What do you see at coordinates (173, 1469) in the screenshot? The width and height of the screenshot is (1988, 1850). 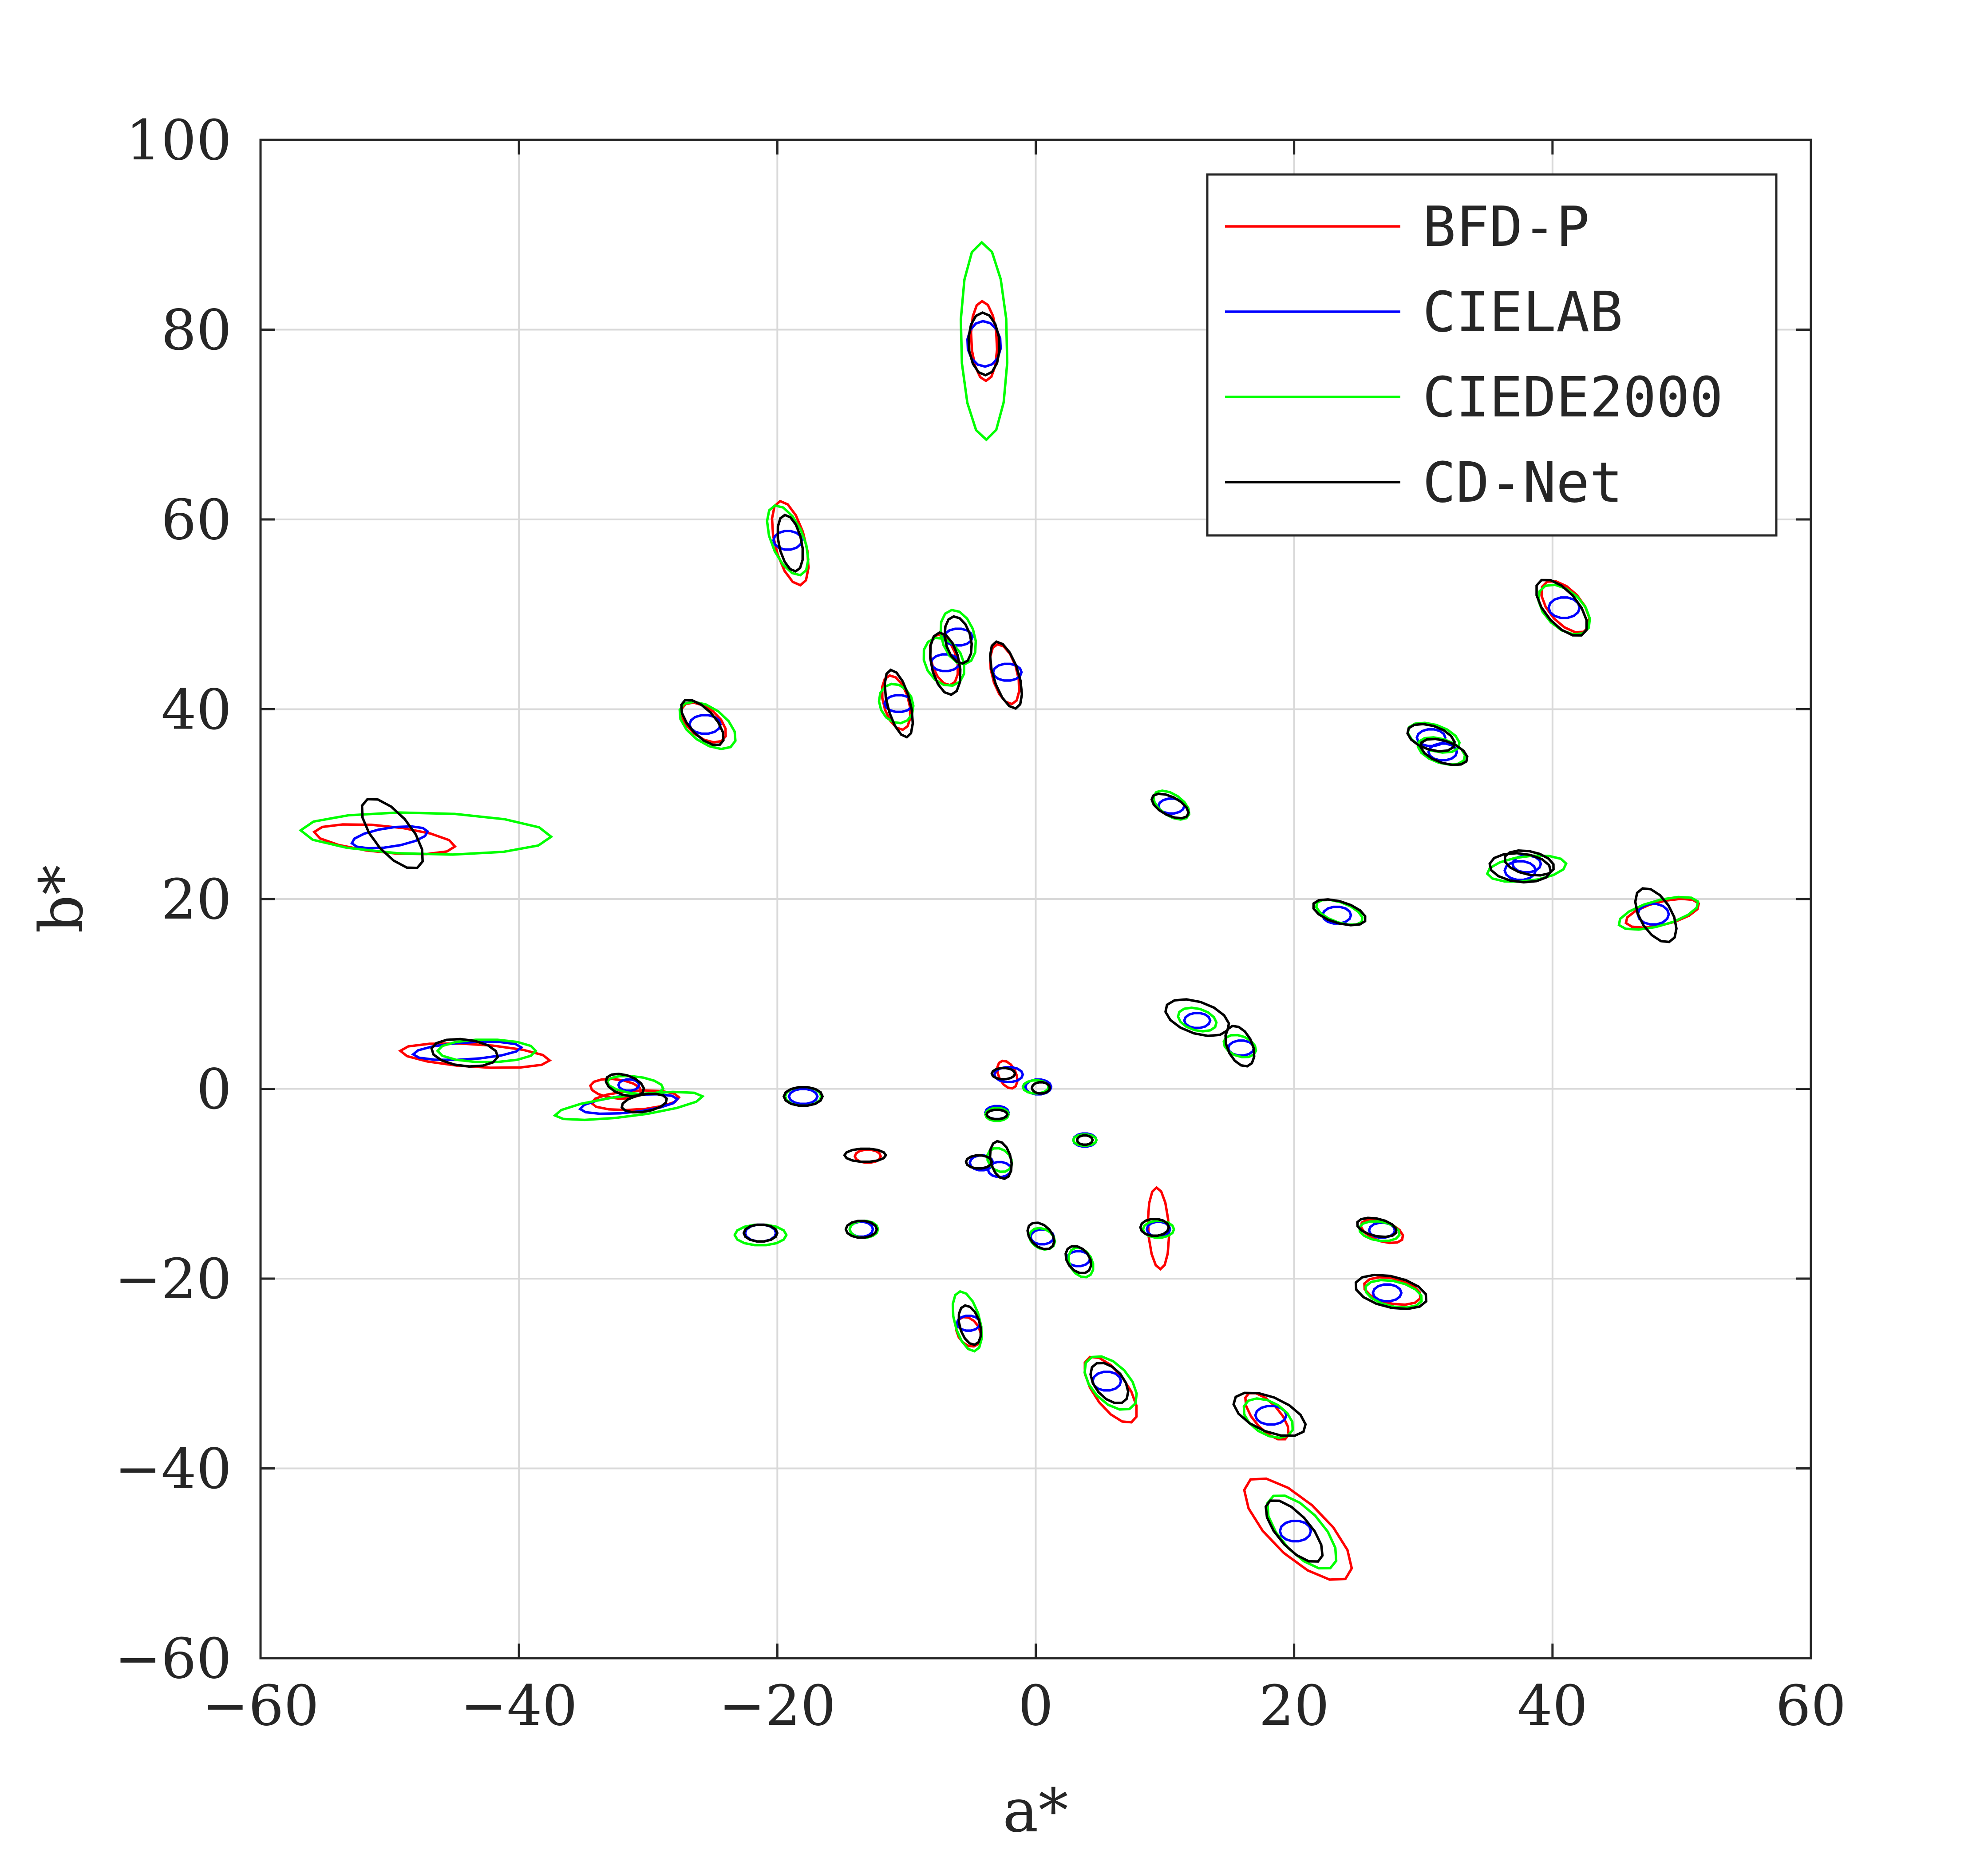 I see `y-tick-label: −40` at bounding box center [173, 1469].